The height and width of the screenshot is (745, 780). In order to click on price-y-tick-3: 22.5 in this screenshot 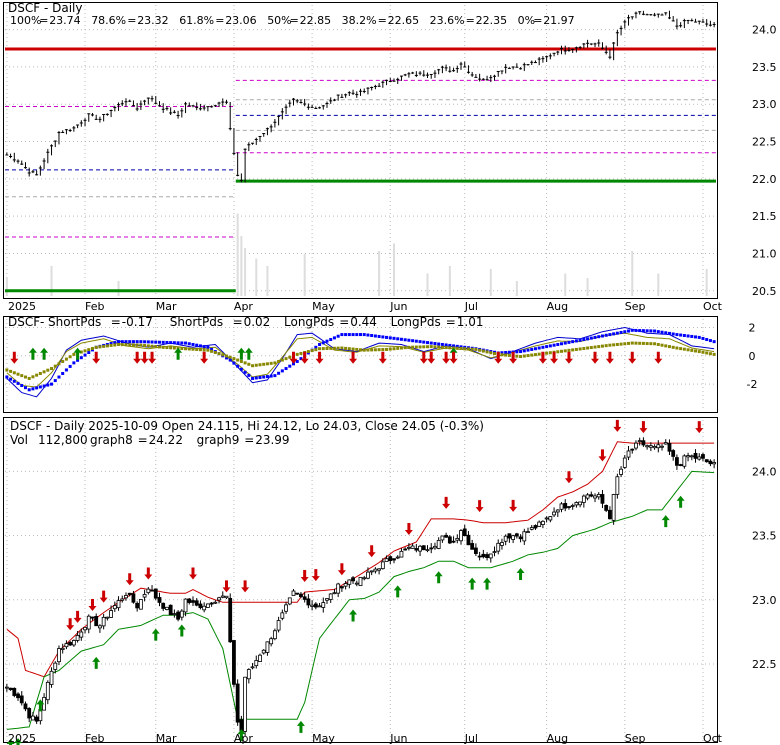, I will do `click(764, 142)`.